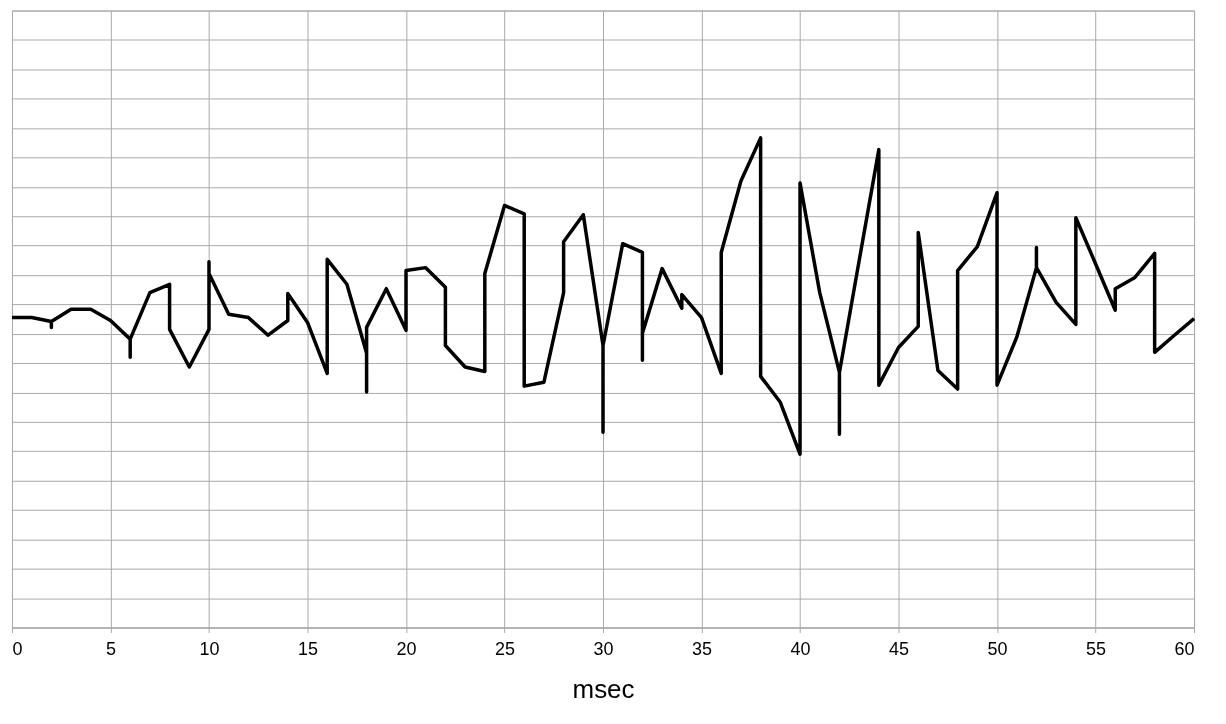 This screenshot has height=724, width=1226. What do you see at coordinates (308, 649) in the screenshot?
I see `x-tick-label: 15` at bounding box center [308, 649].